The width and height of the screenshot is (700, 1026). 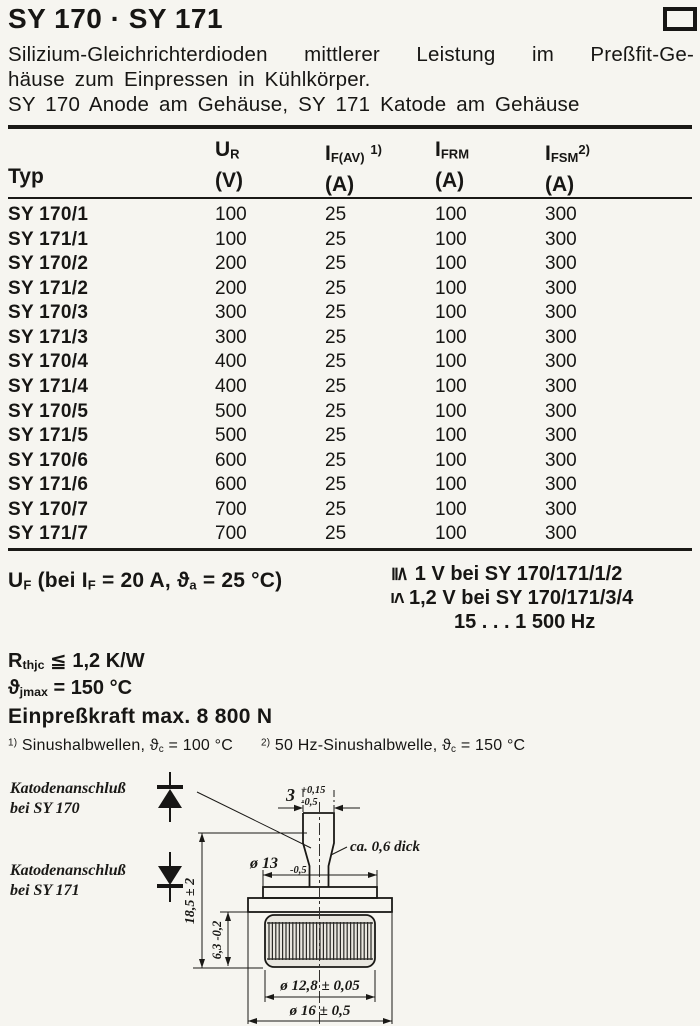 What do you see at coordinates (309, 802) in the screenshot?
I see `dim-tab-tol-minus: -0,5` at bounding box center [309, 802].